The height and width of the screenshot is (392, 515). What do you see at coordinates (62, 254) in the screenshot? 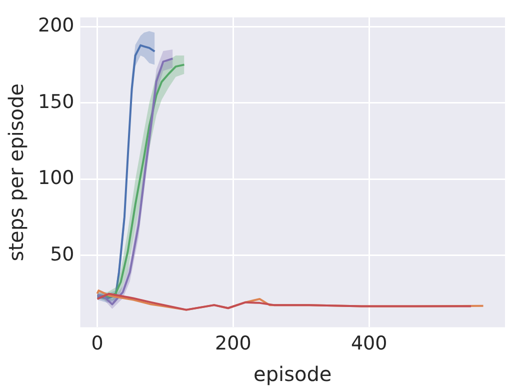
I see `y-tick-label: 50` at bounding box center [62, 254].